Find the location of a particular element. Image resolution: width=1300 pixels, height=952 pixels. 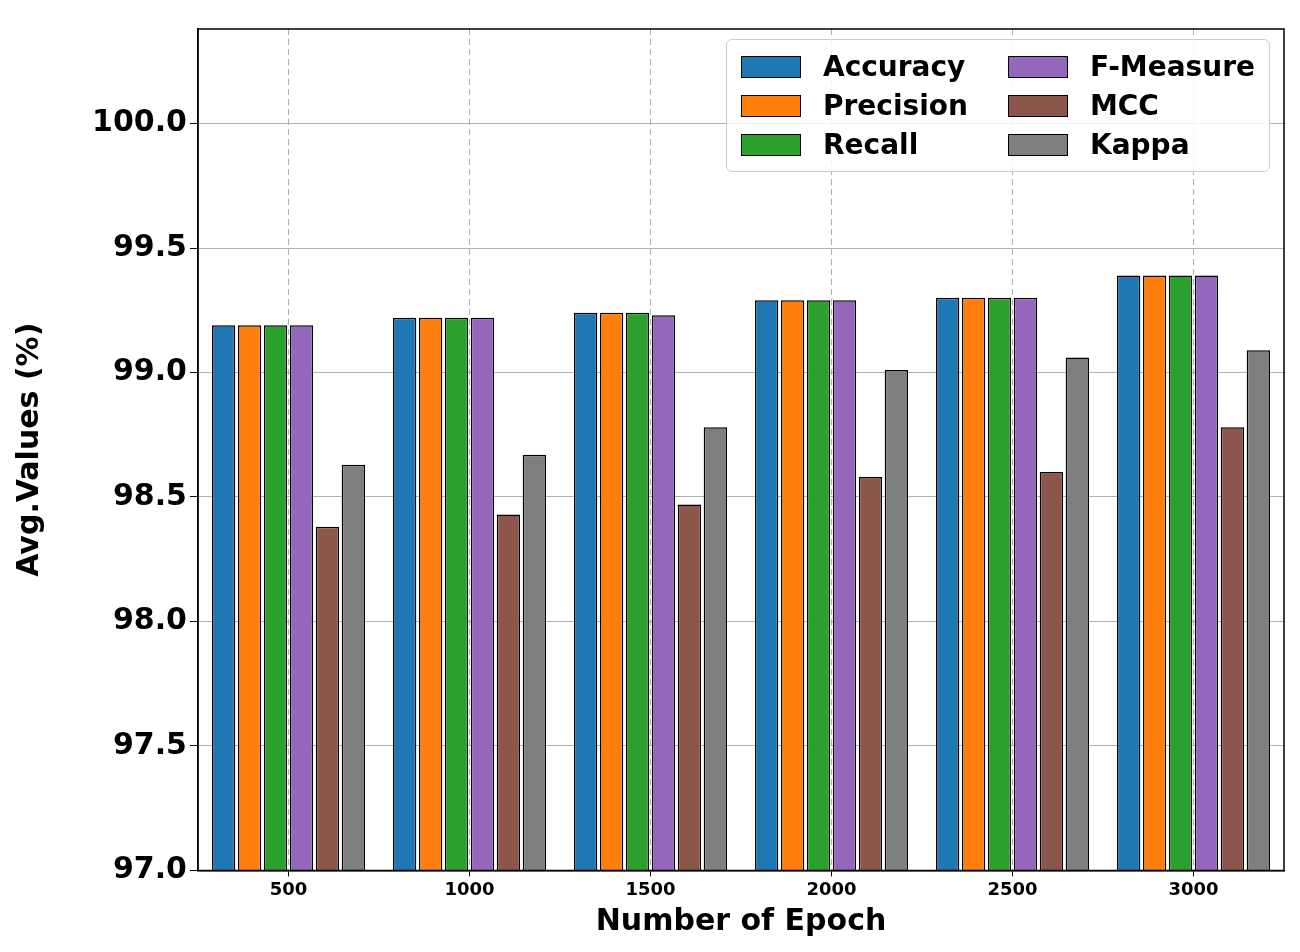

y-tick-label: 98.5 is located at coordinates (149, 494).